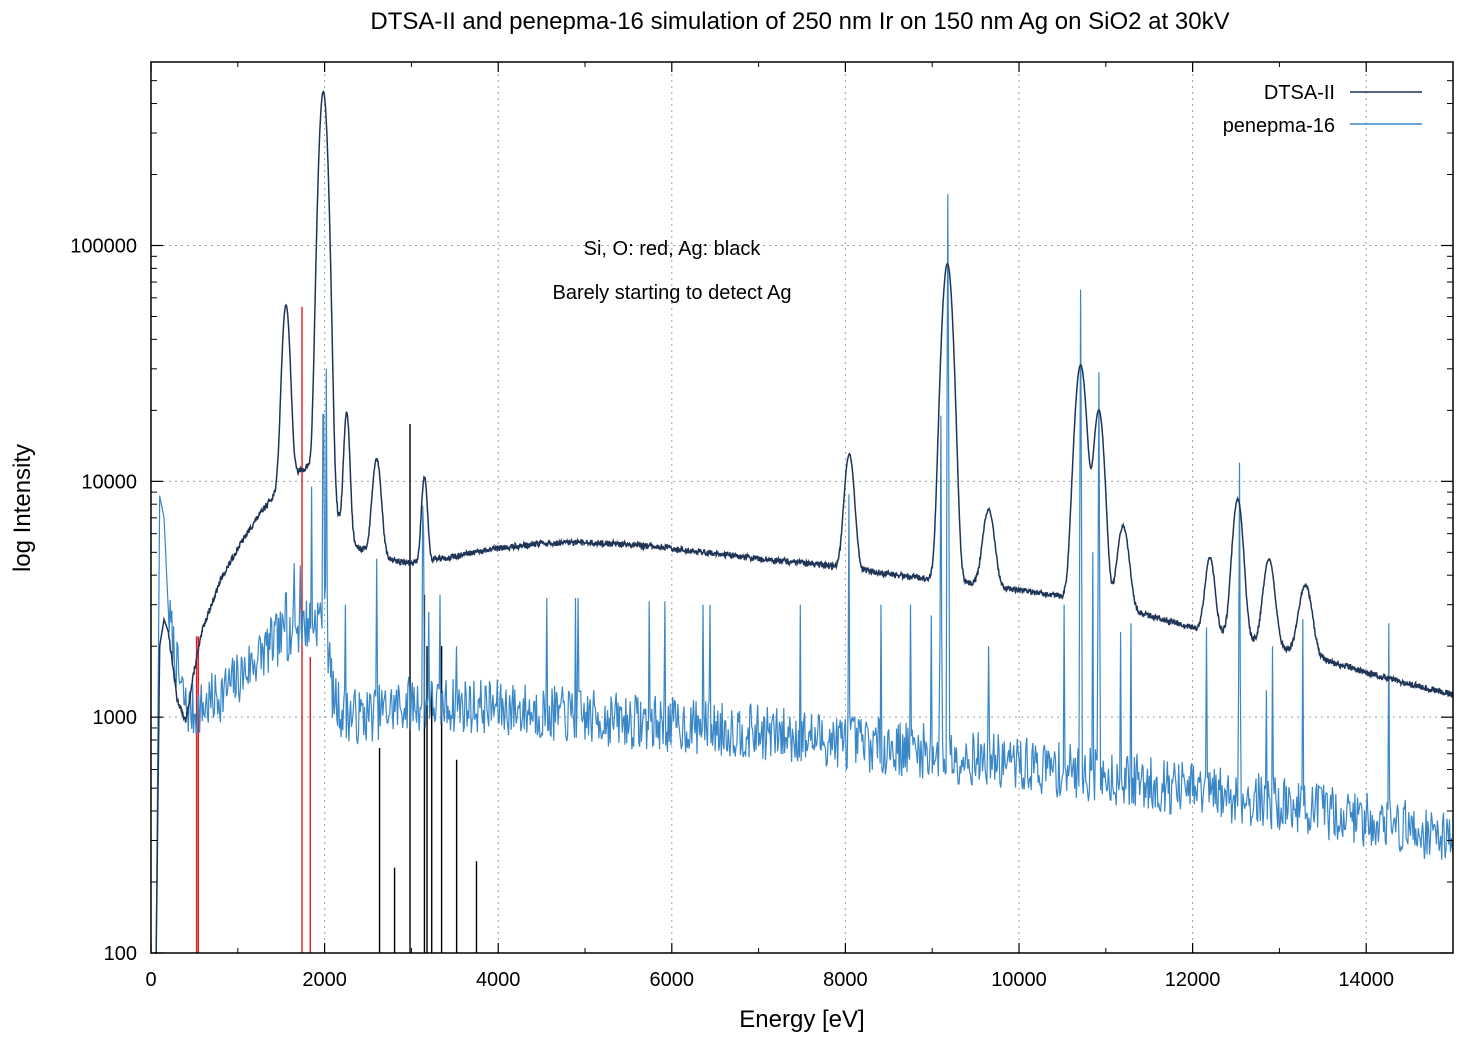 Image resolution: width=1463 pixels, height=1042 pixels. What do you see at coordinates (150, 980) in the screenshot?
I see `x-tick-label: 0` at bounding box center [150, 980].